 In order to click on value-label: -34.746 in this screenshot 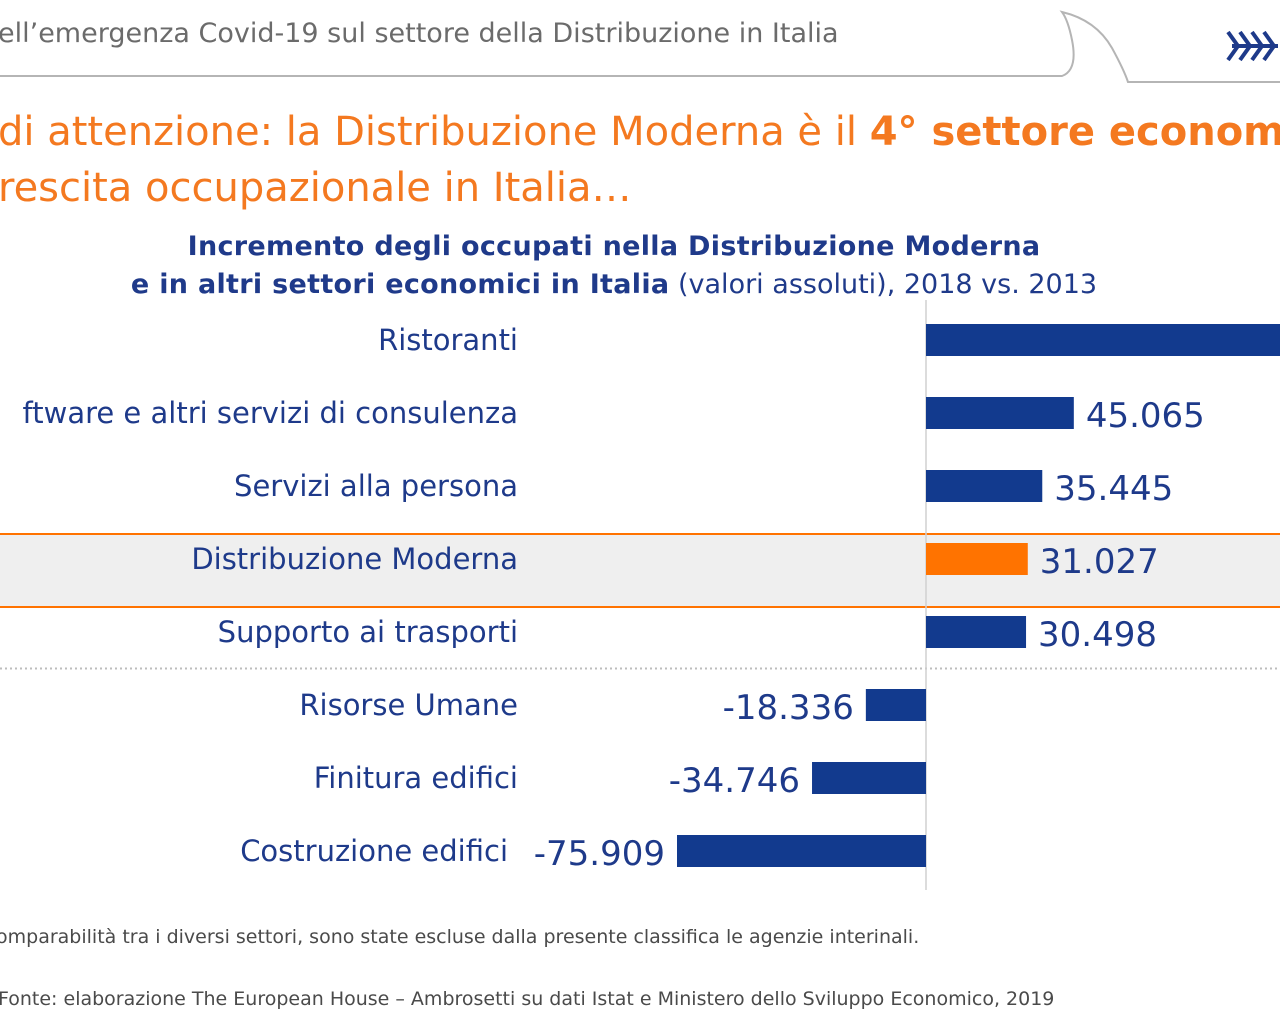, I will do `click(734, 781)`.